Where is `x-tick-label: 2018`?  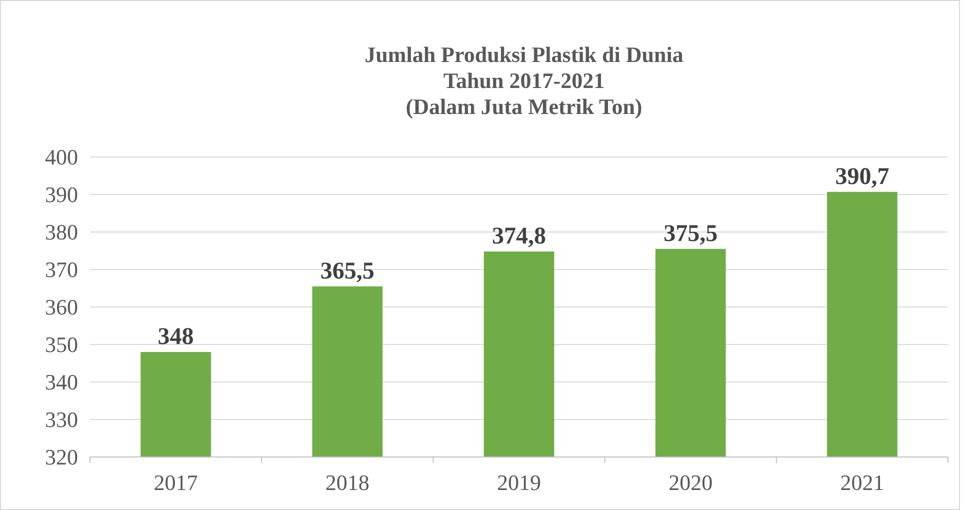
x-tick-label: 2018 is located at coordinates (347, 482).